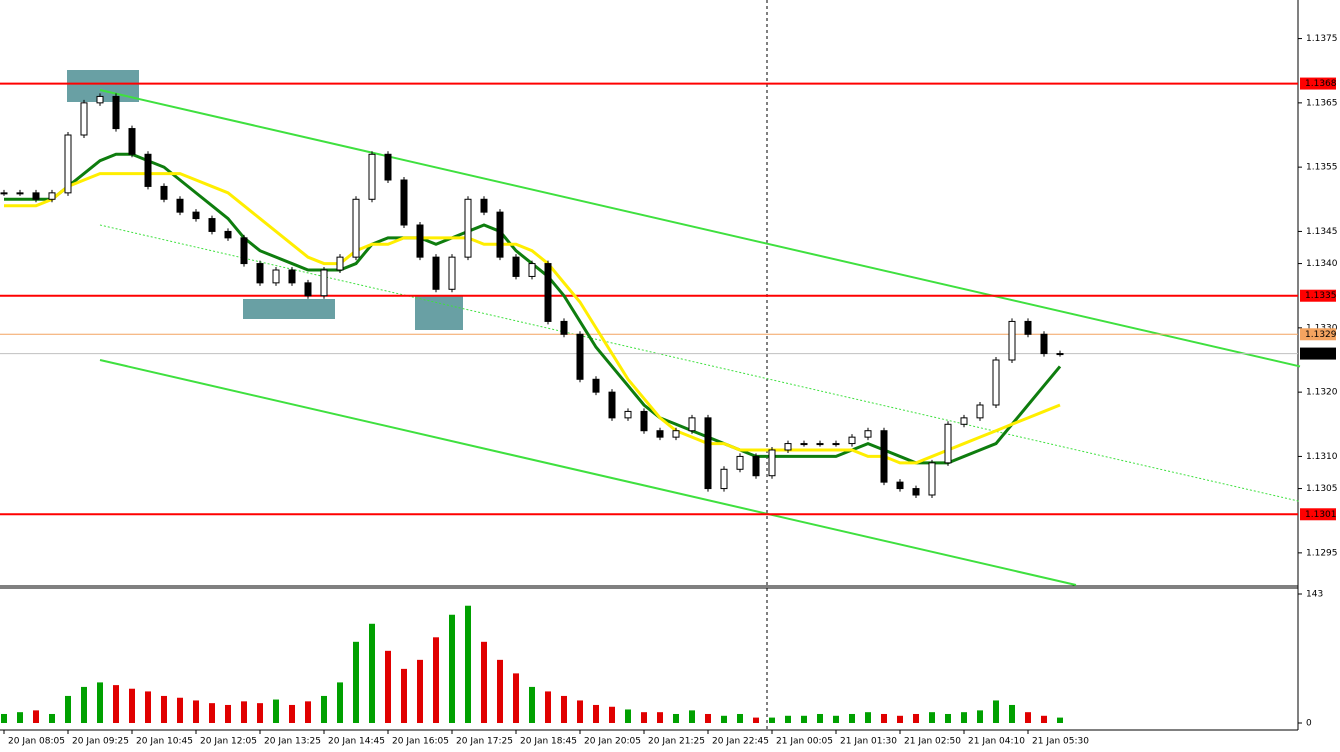 This screenshot has width=1340, height=752. I want to click on marker-level-label: 1.1329, so click(1321, 335).